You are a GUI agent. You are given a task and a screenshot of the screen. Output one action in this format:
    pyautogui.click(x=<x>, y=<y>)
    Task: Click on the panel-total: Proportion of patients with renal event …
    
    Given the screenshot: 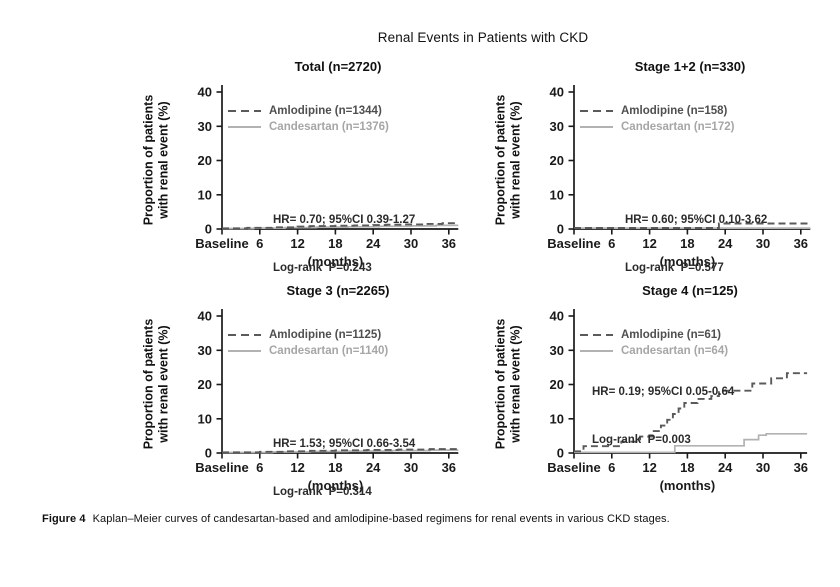 What is the action you would take?
    pyautogui.click(x=307, y=166)
    